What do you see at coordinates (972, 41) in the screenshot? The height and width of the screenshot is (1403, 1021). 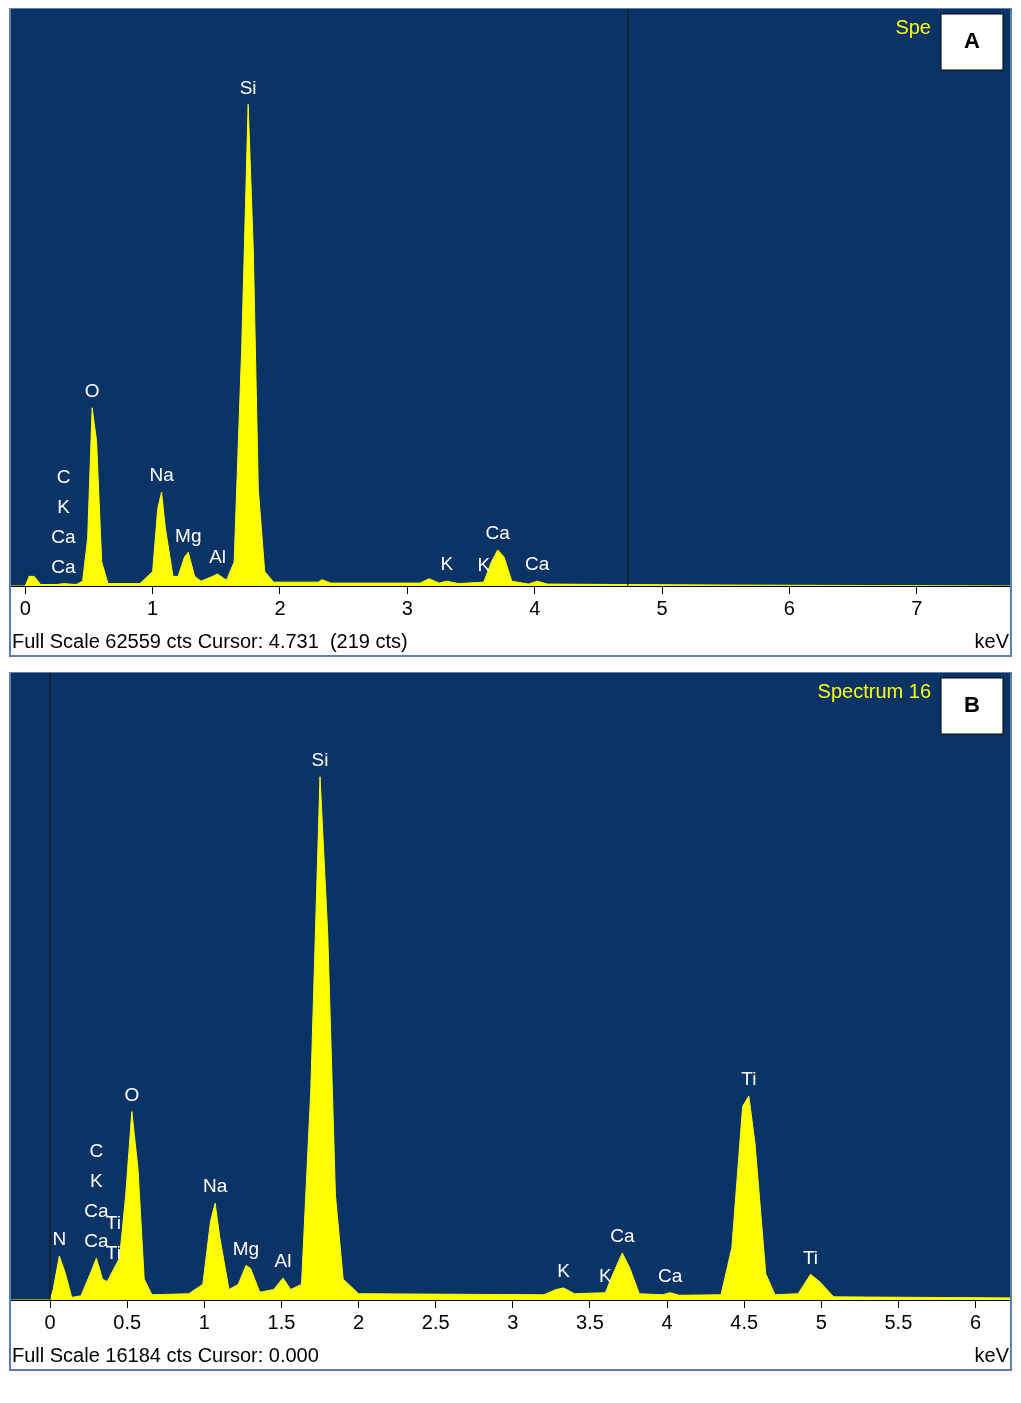 I see `chart-subtitle: A` at bounding box center [972, 41].